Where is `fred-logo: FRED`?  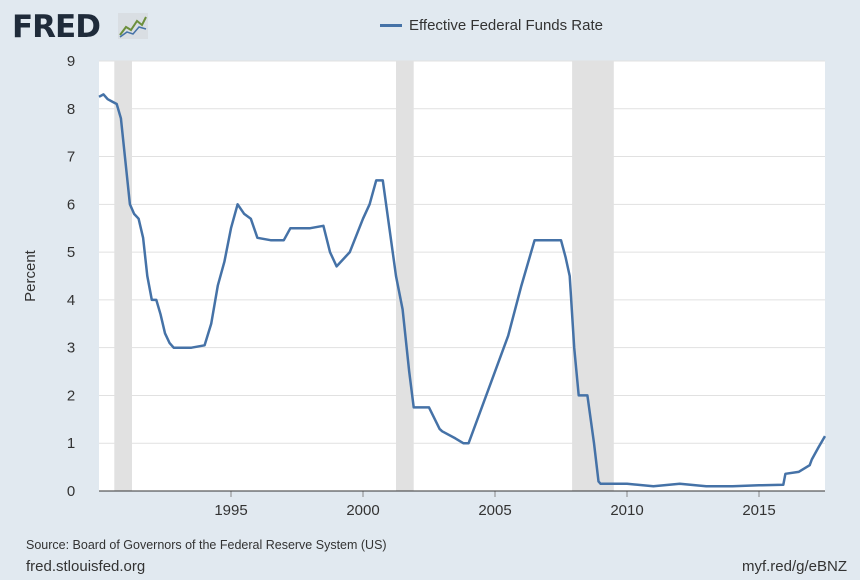 fred-logo: FRED is located at coordinates (56, 27).